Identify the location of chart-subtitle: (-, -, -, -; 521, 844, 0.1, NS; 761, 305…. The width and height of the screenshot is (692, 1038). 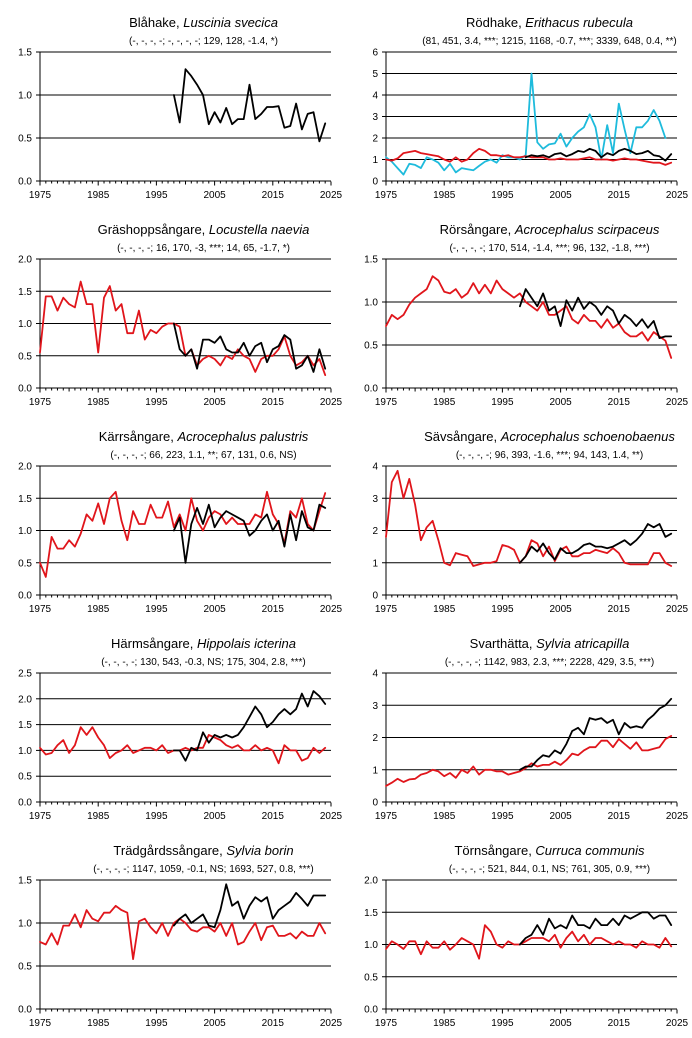
(549, 869).